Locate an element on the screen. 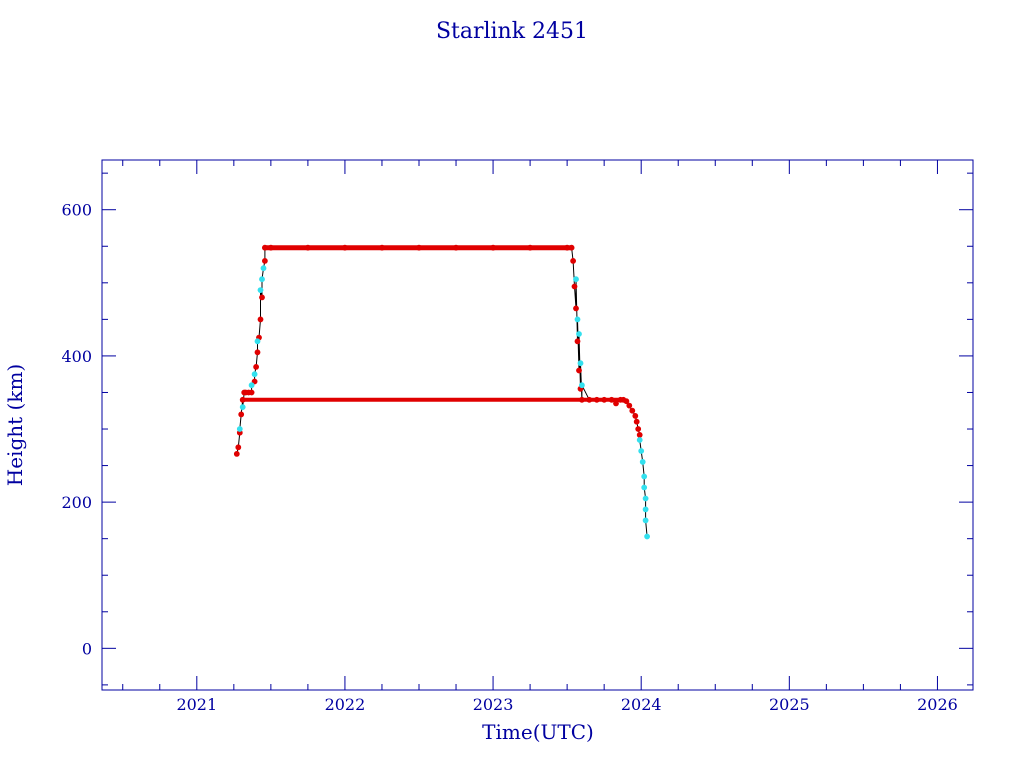 Image resolution: width=1024 pixels, height=768 pixels. x-tick-label: 2026 is located at coordinates (937, 704).